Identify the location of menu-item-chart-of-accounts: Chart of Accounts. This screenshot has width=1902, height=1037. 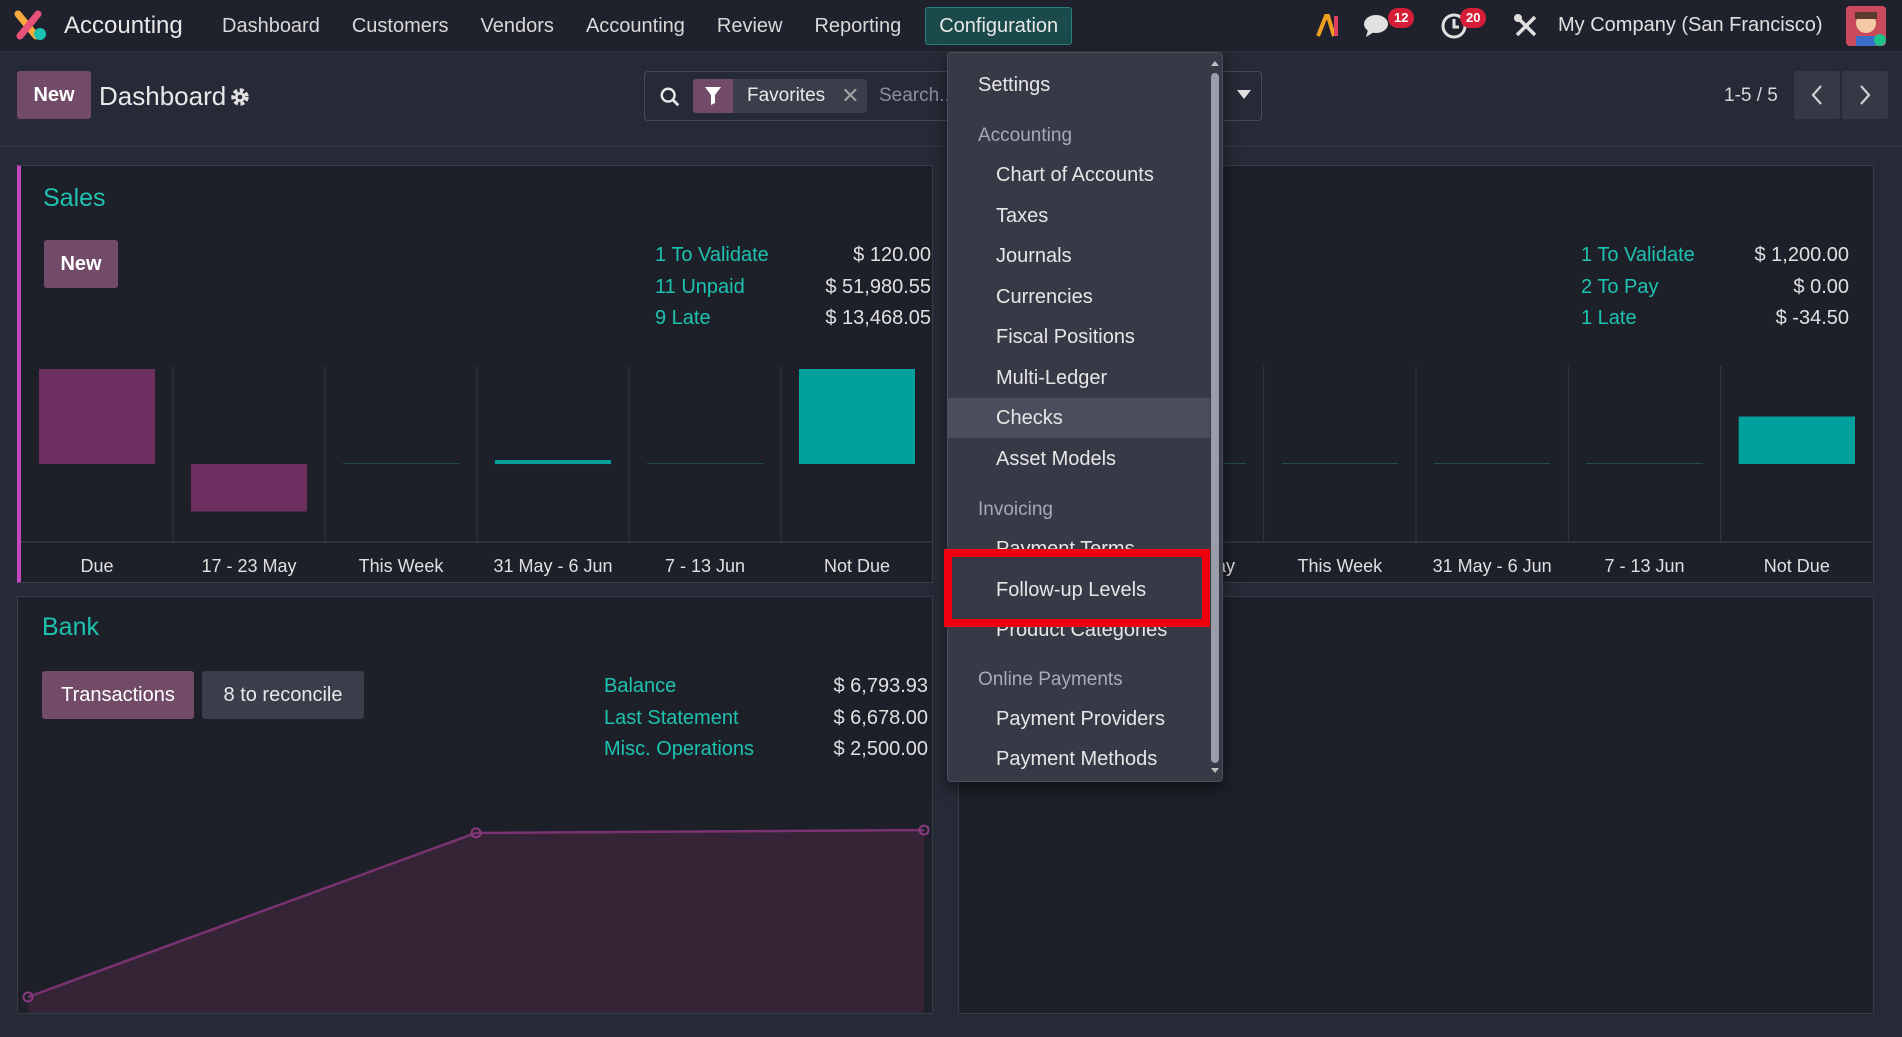
(1075, 175).